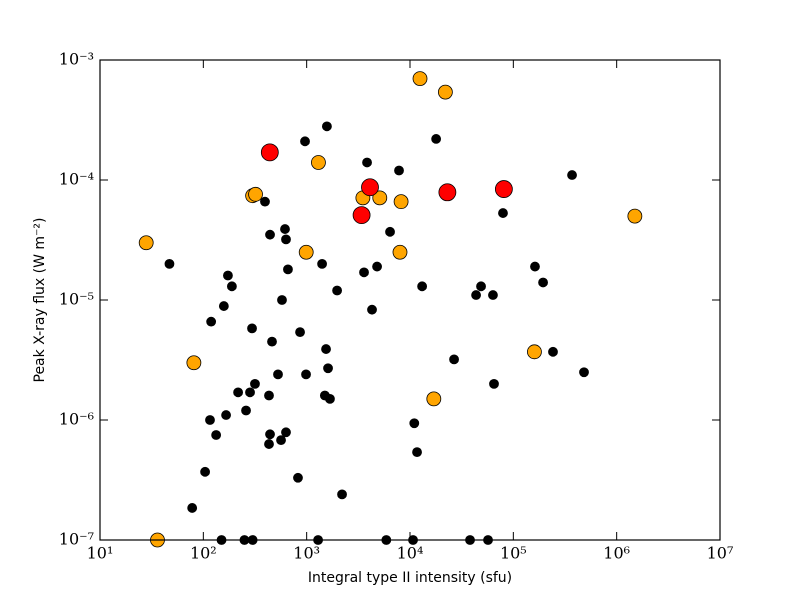 The height and width of the screenshot is (600, 800). I want to click on y-tick-label: 10⁻⁷, so click(76, 539).